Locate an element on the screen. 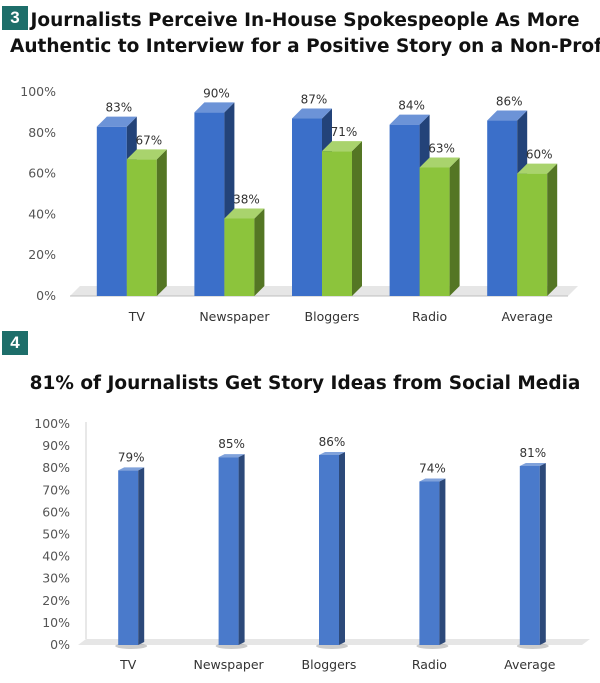  chart-4-y-tick-label: 30% is located at coordinates (56, 578).